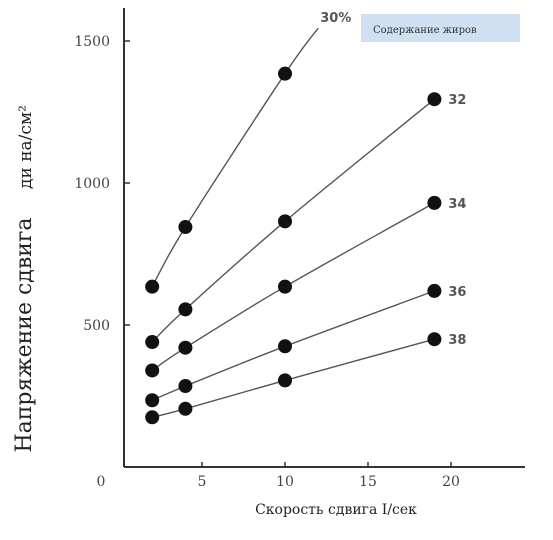  Describe the element at coordinates (24, 334) in the screenshot. I see `y-axis-title: Напряжение сдвига` at that location.